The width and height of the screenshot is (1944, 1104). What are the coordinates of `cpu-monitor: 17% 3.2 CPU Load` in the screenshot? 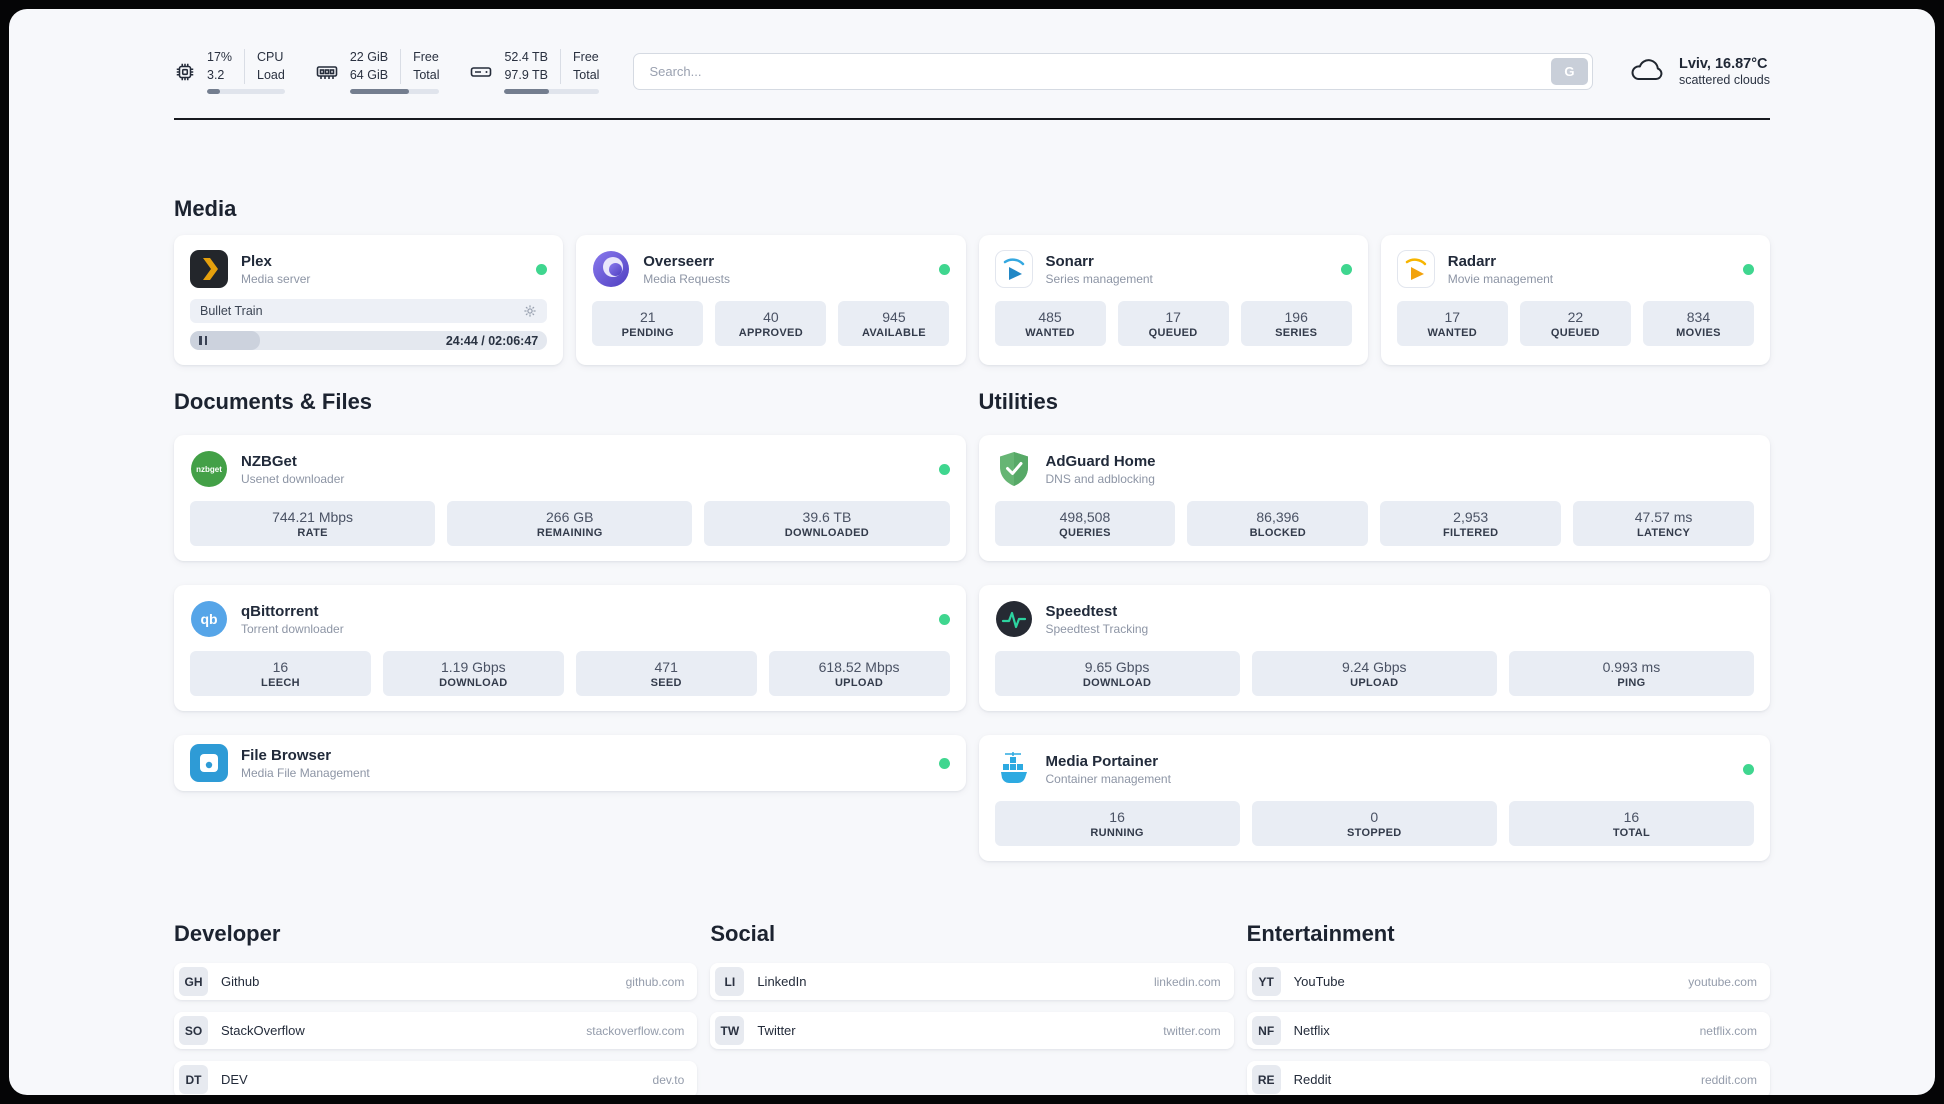 It's located at (229, 71).